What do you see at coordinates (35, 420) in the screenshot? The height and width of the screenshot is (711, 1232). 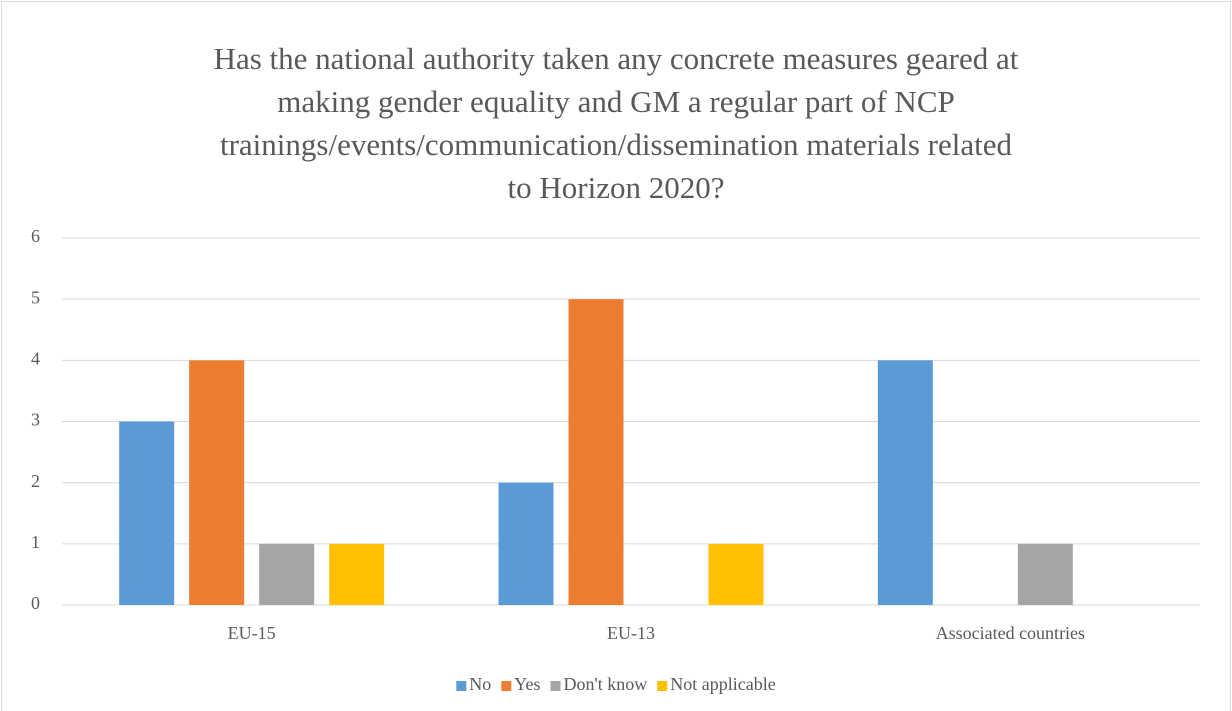 I see `y-tick-label: 3` at bounding box center [35, 420].